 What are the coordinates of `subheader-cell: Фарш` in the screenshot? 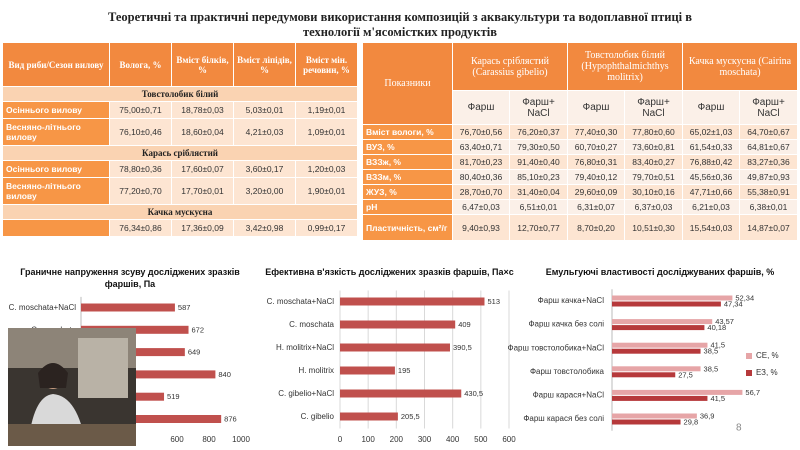 It's located at (711, 107).